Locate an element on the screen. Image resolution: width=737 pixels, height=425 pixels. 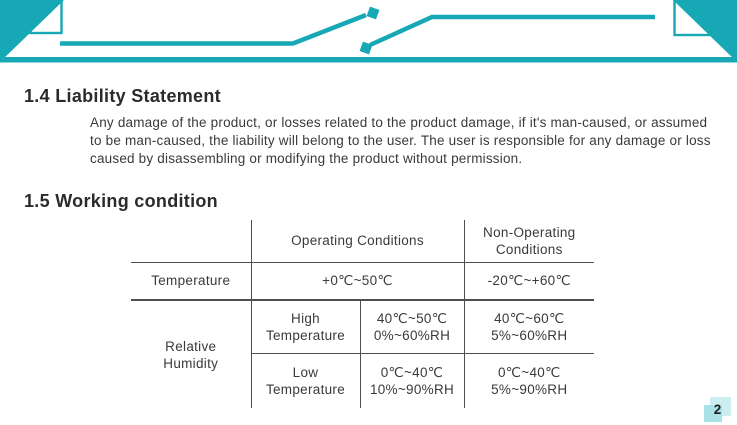
header-bar is located at coordinates (368, 60).